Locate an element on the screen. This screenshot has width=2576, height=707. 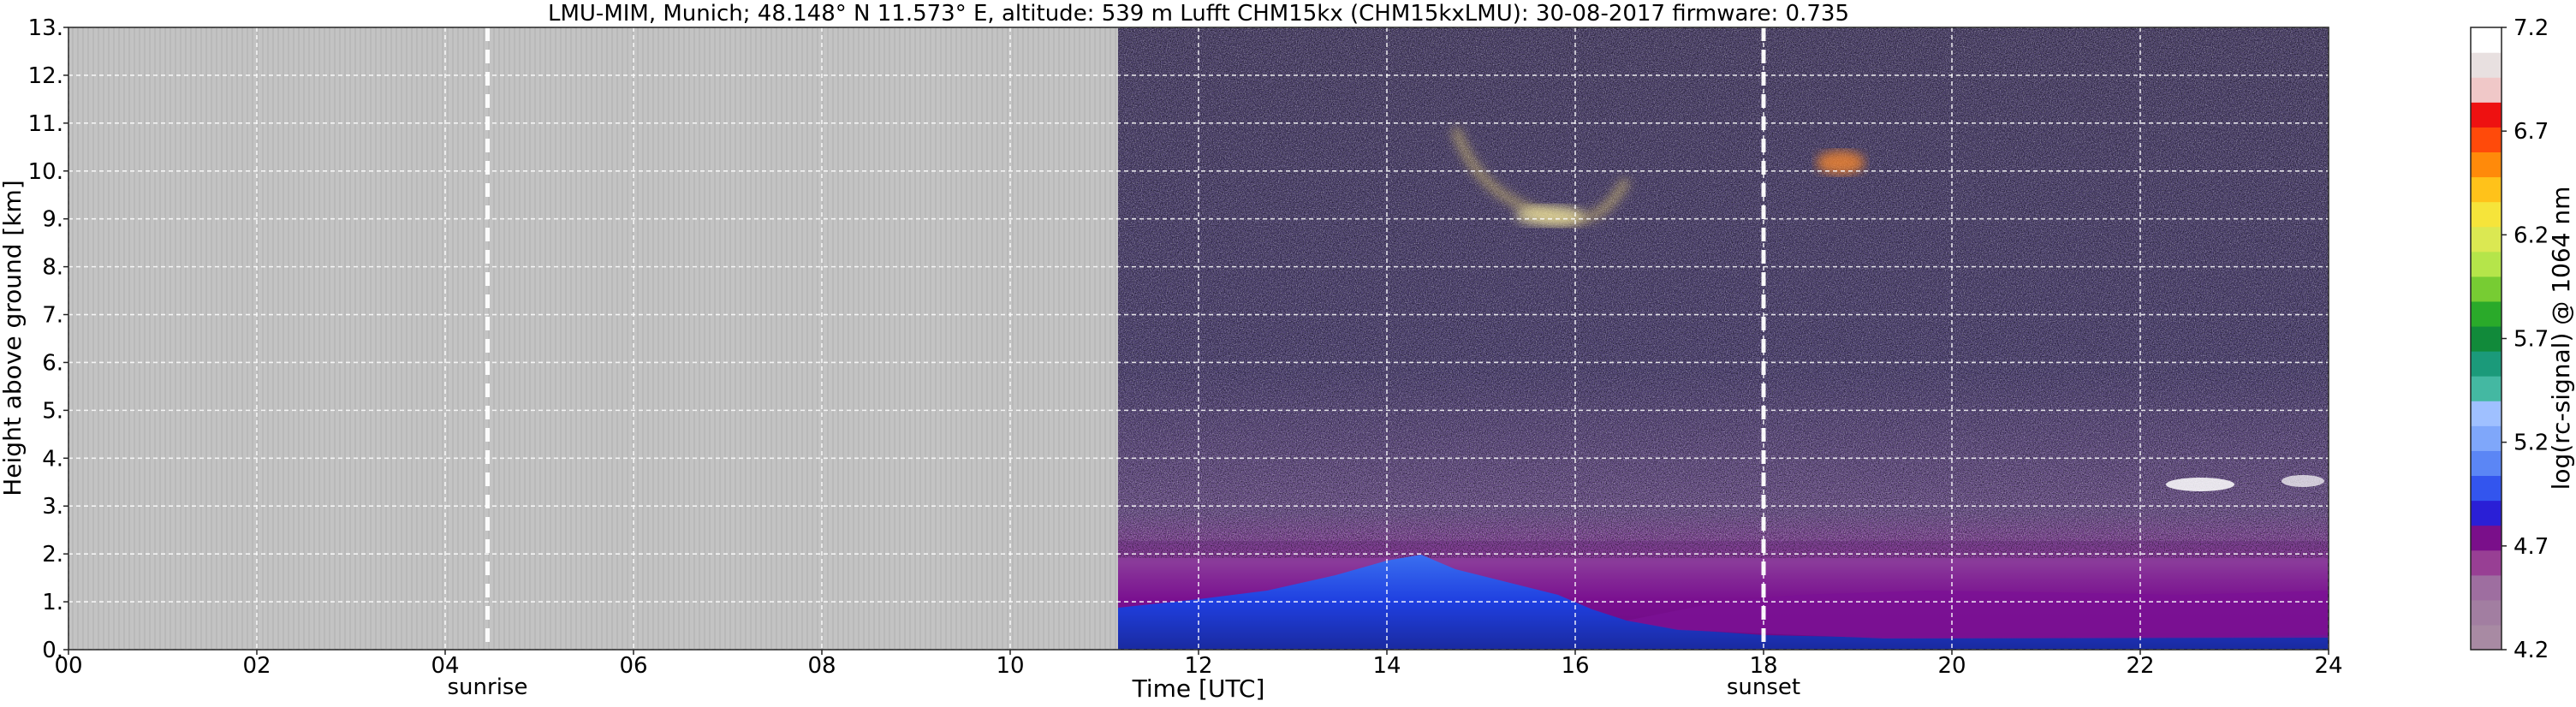
annotation-labels: sunrise sunset is located at coordinates (1124, 687).